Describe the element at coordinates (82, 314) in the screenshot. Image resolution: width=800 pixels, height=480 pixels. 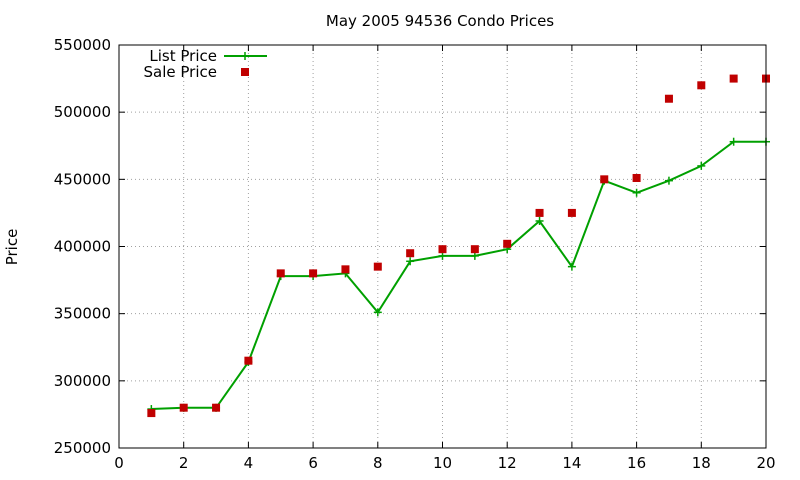
I see `y-tick-label: 350000` at that location.